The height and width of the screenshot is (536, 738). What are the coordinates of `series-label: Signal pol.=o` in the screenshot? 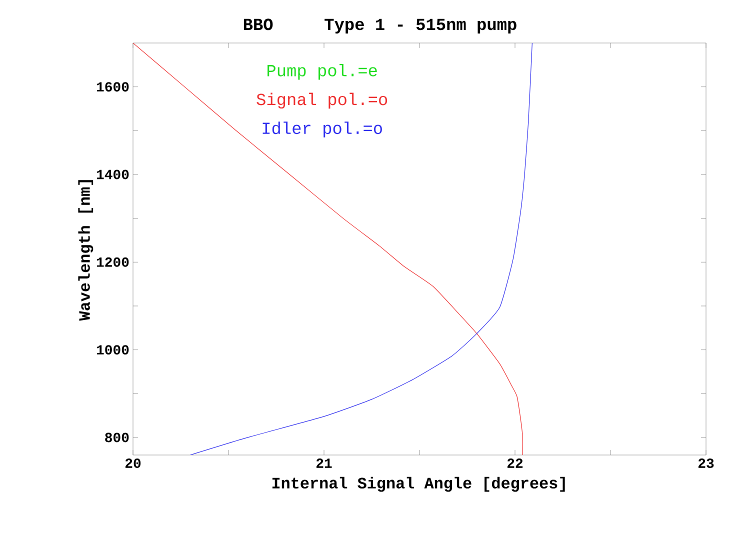 It's located at (322, 100).